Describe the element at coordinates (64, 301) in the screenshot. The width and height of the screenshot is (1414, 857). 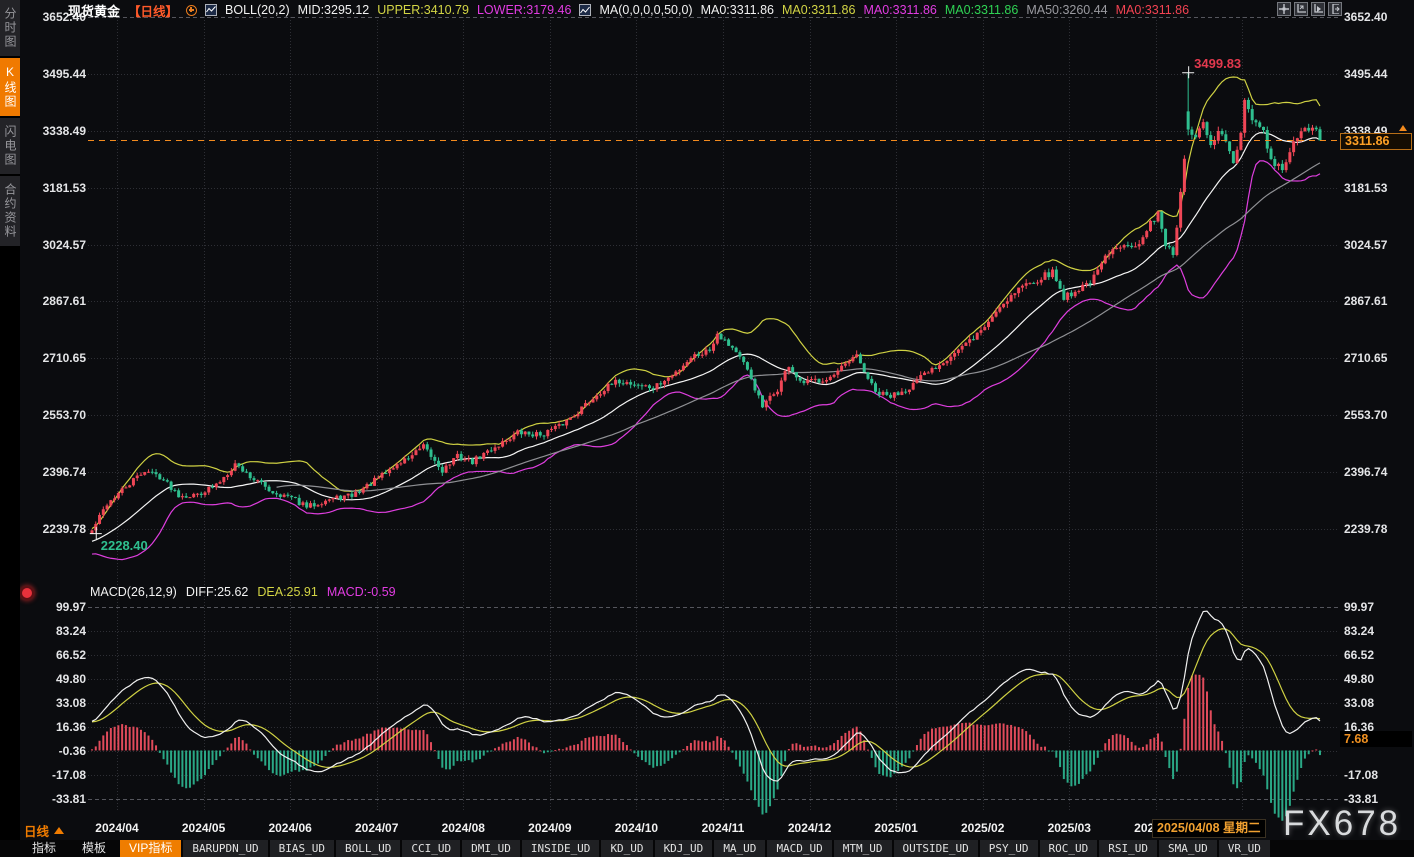
I see `price-tick-left: 2867.61` at that location.